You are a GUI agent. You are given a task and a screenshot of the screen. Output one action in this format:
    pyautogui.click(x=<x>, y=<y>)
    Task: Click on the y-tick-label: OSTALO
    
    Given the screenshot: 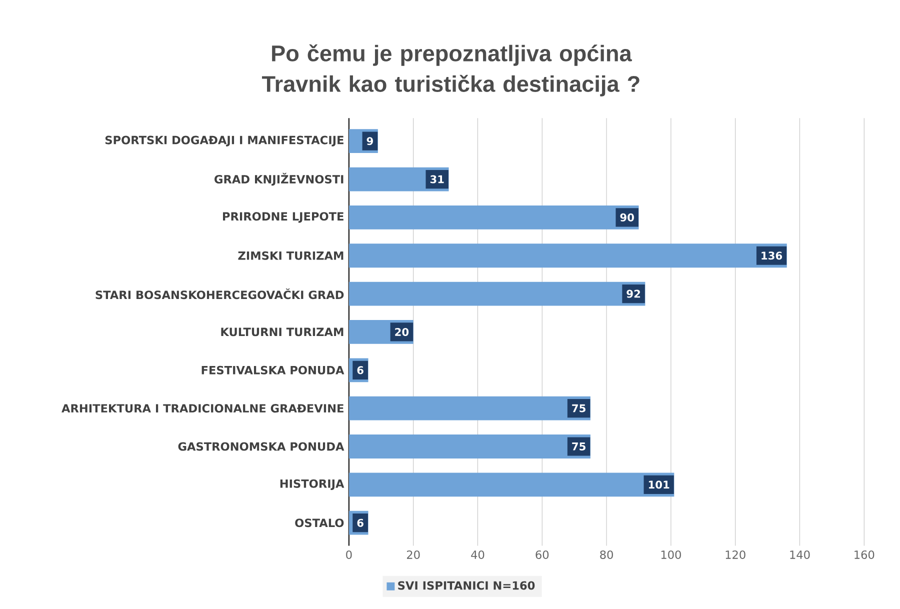 What is the action you would take?
    pyautogui.click(x=319, y=522)
    